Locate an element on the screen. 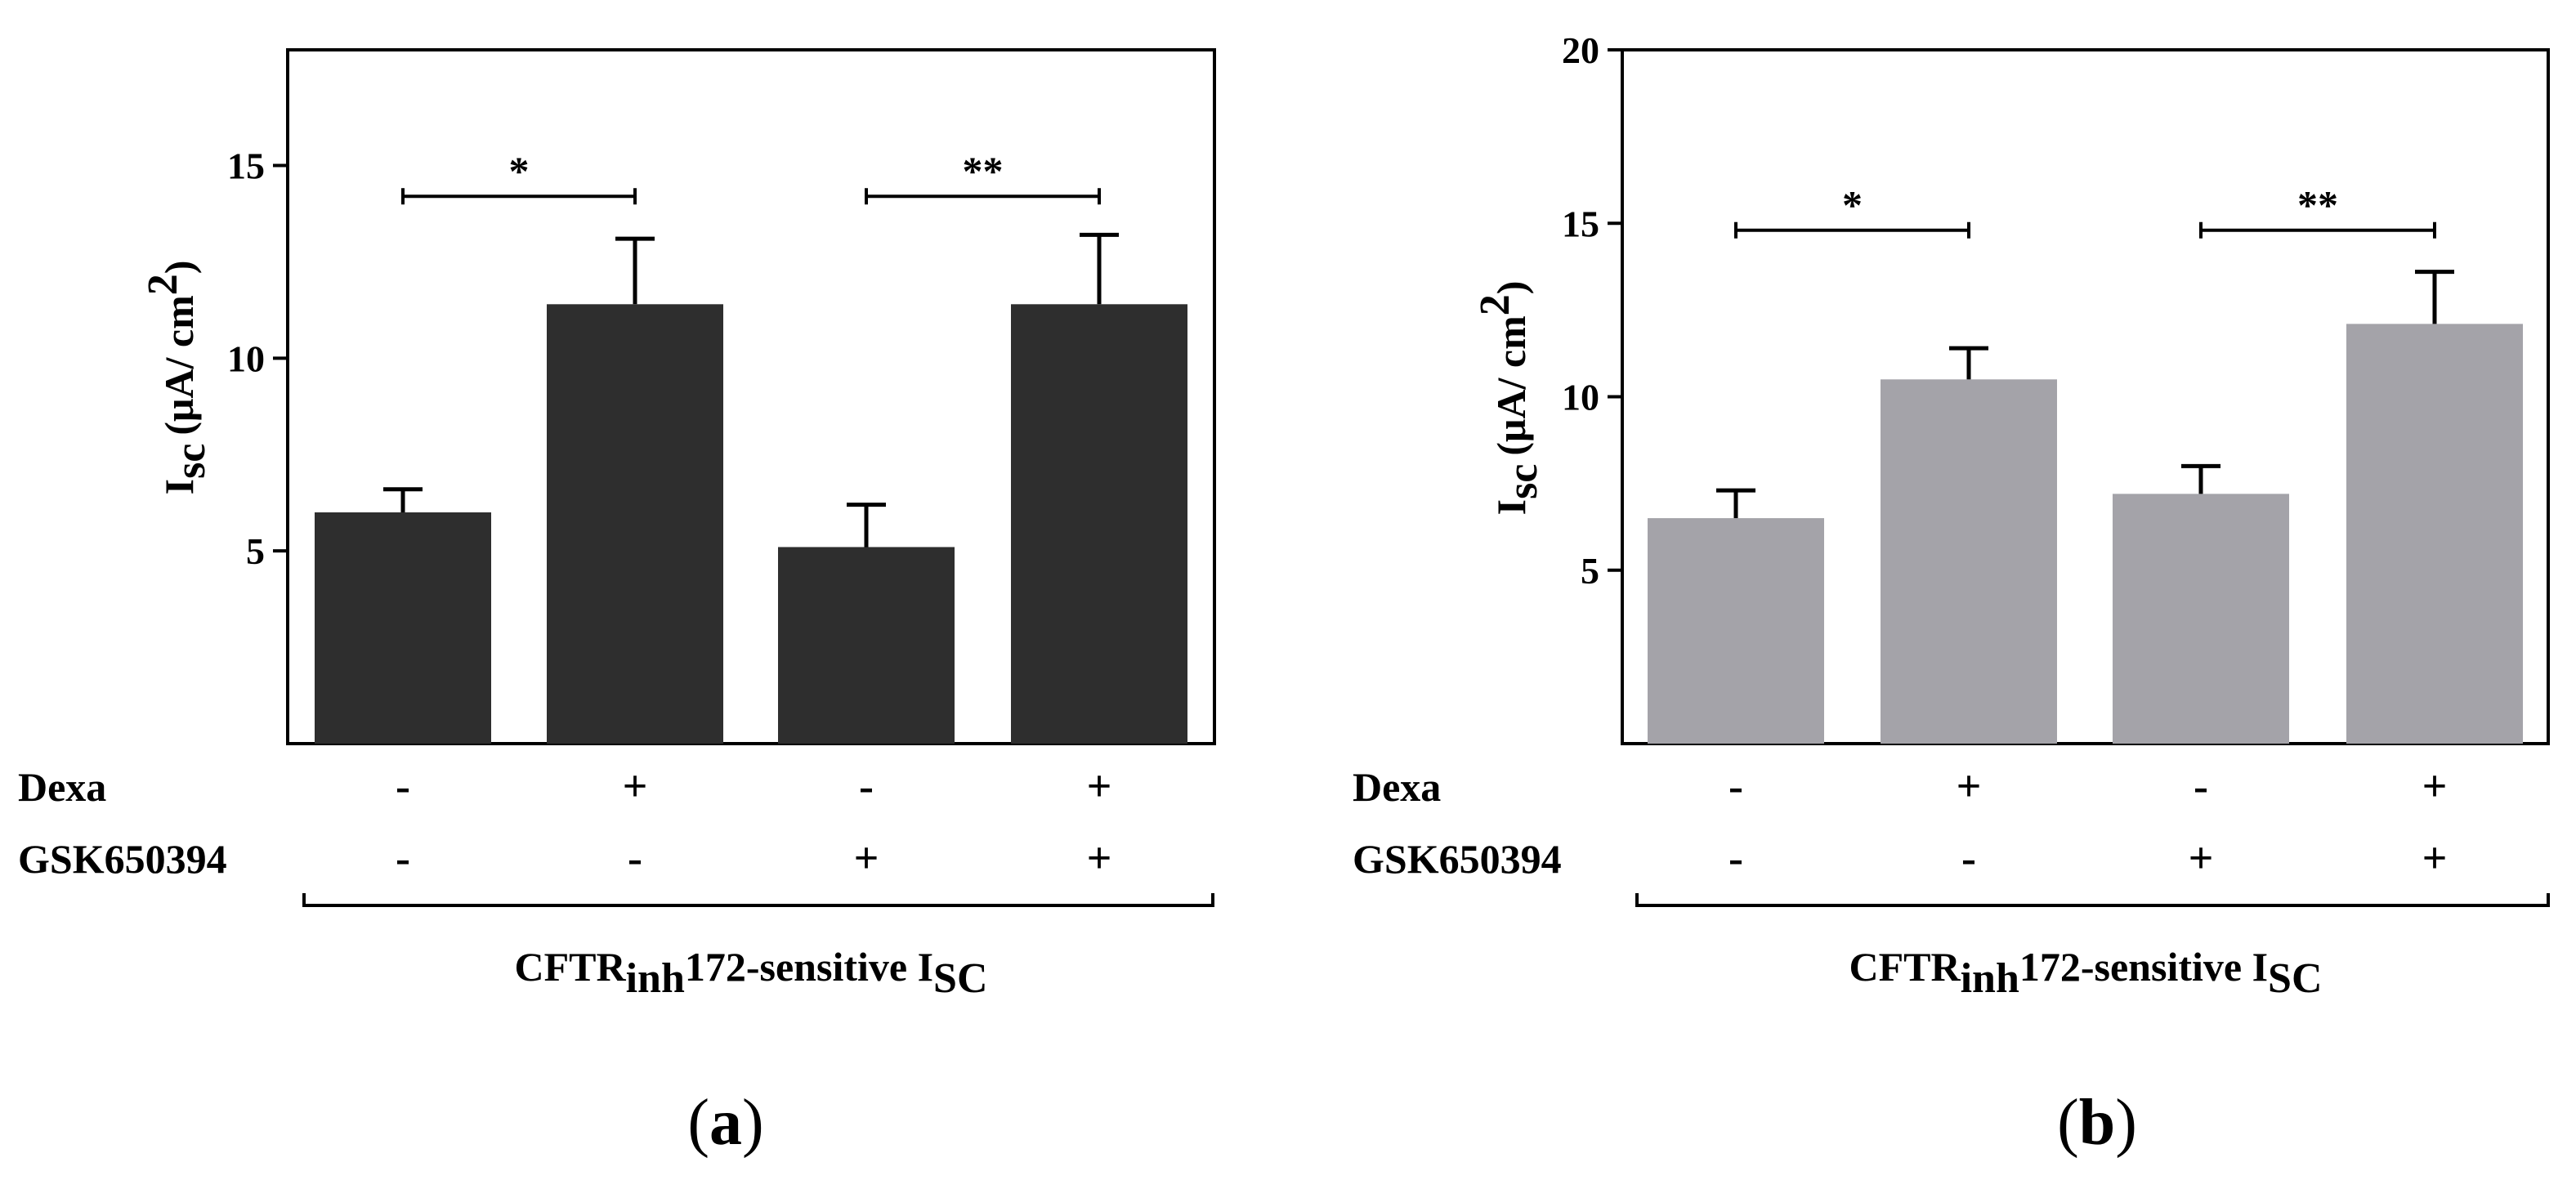 The height and width of the screenshot is (1180, 2576). y-tick-label: 20 is located at coordinates (1580, 50).